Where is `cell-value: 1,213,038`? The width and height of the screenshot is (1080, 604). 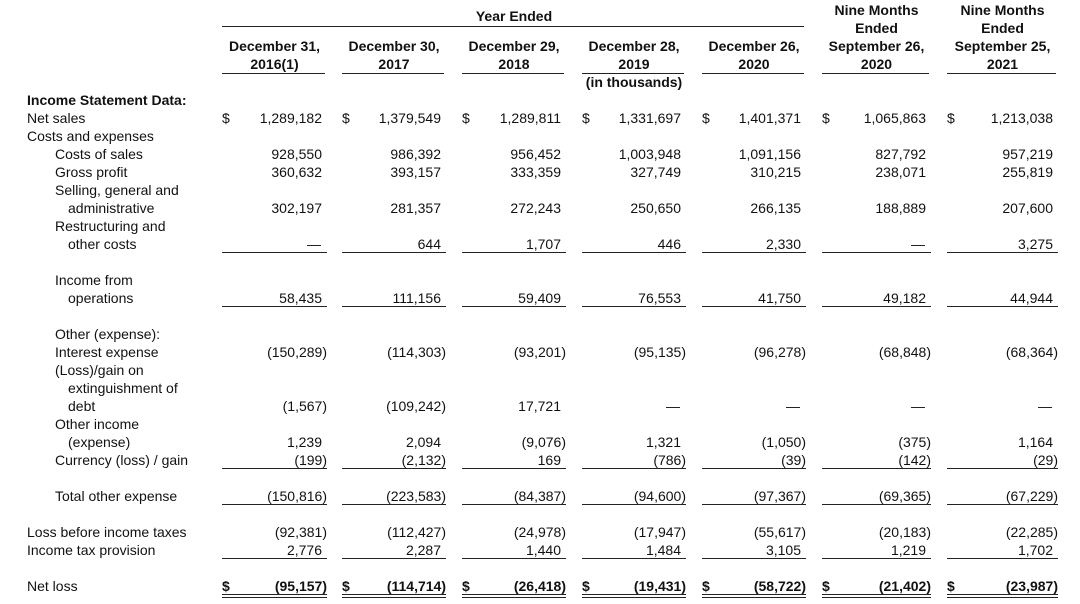
cell-value: 1,213,038 is located at coordinates (1021, 118).